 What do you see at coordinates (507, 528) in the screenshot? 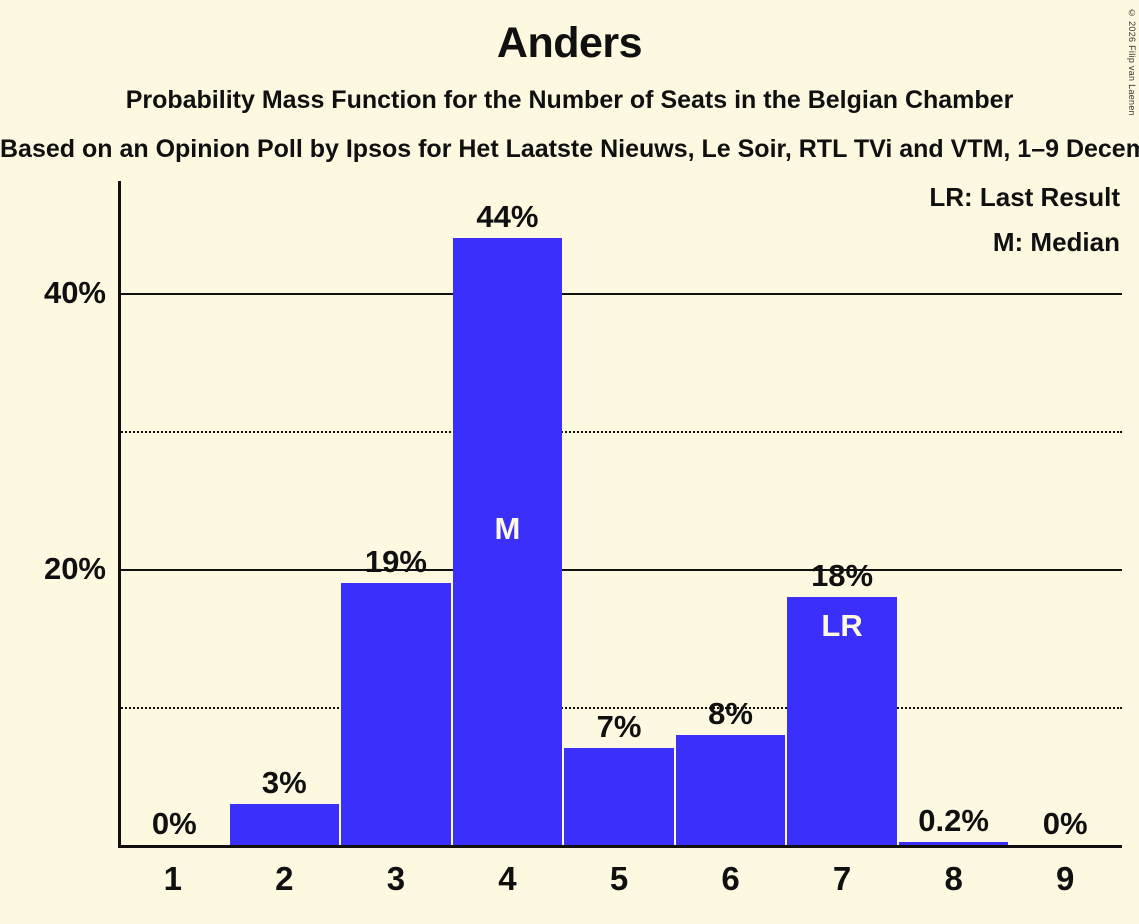
I see `bar-marker-m: M` at bounding box center [507, 528].